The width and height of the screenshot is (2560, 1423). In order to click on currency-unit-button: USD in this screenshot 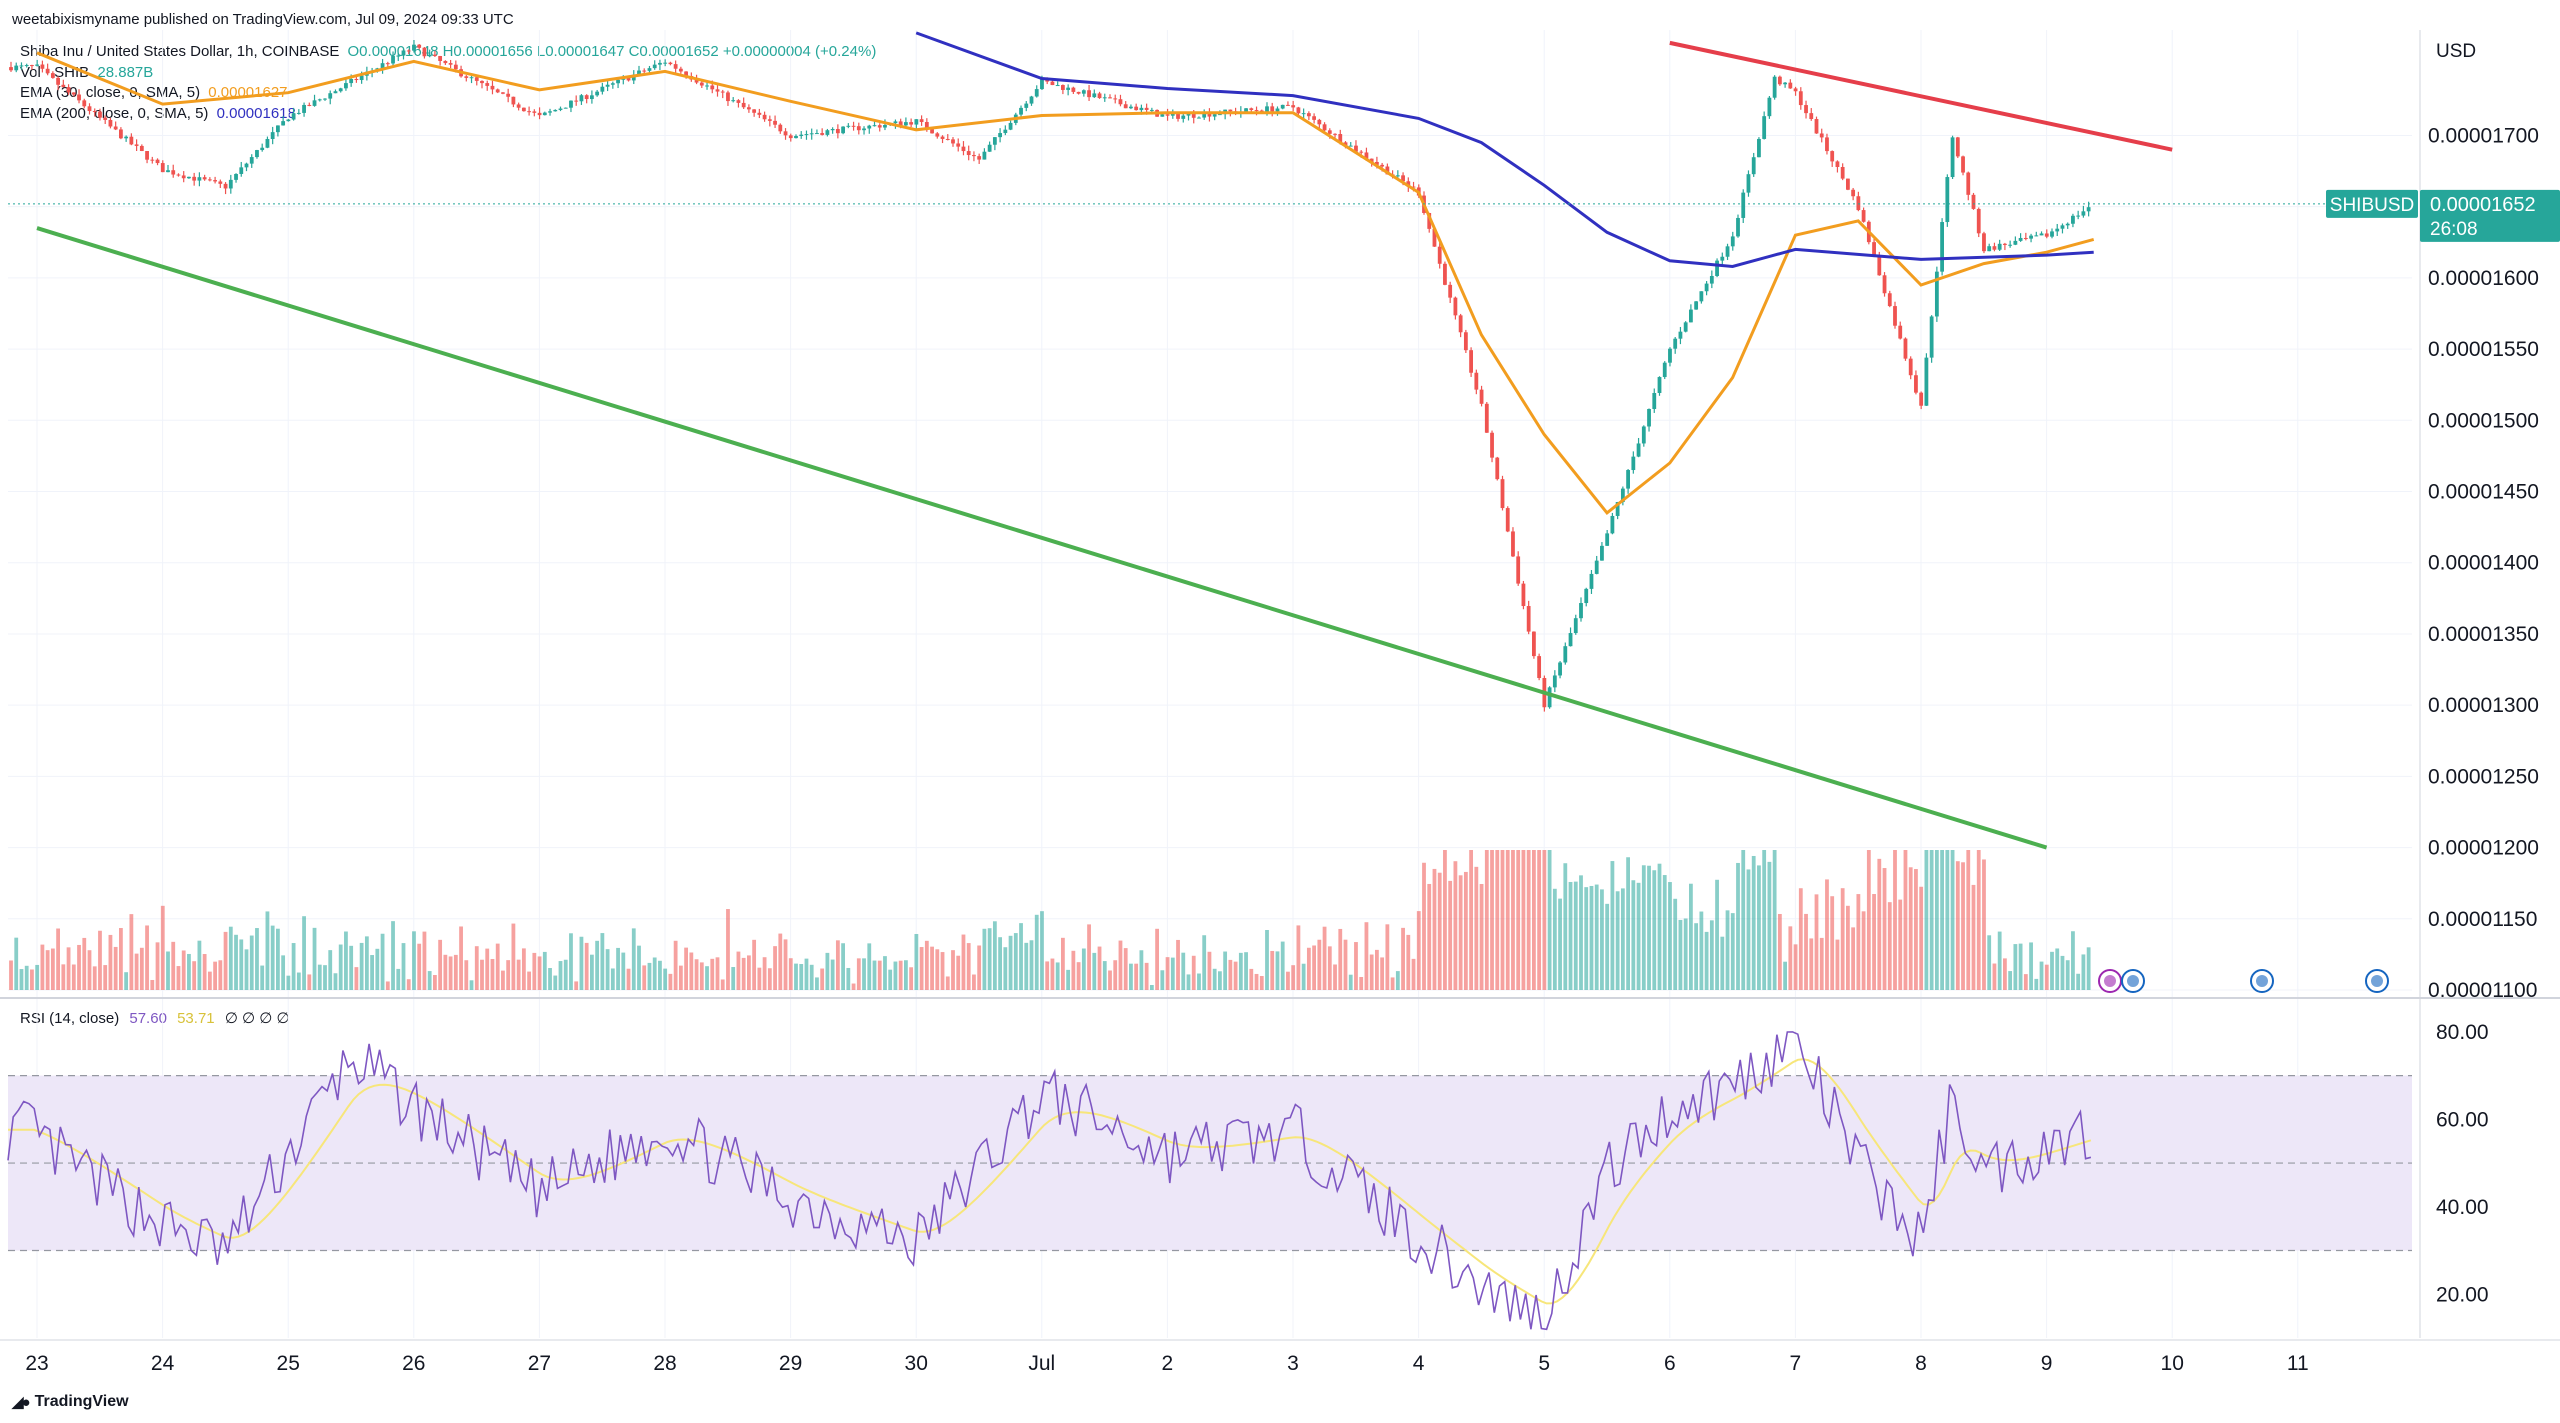, I will do `click(2456, 51)`.